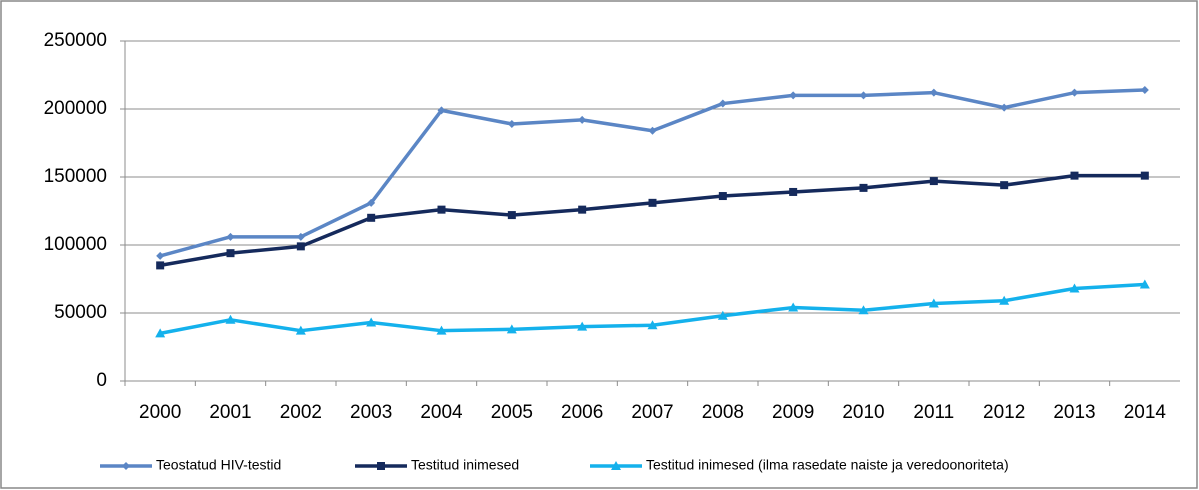  What do you see at coordinates (101, 380) in the screenshot?
I see `y-tick-label: 0` at bounding box center [101, 380].